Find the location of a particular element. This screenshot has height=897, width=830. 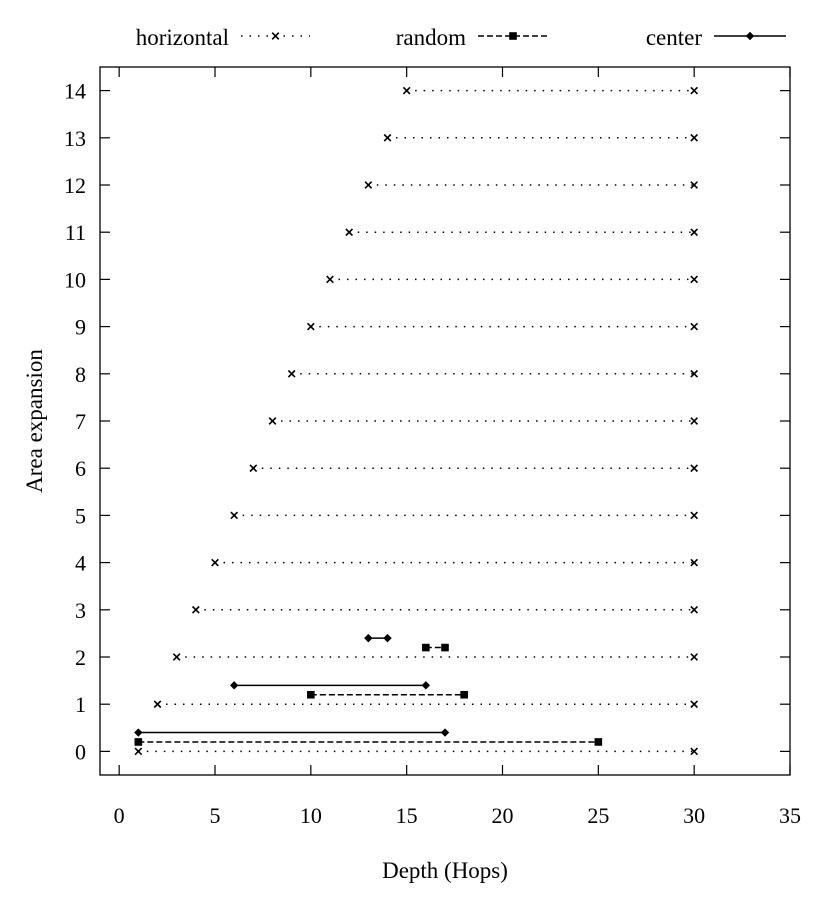

x-tick-label: 25 is located at coordinates (598, 815).